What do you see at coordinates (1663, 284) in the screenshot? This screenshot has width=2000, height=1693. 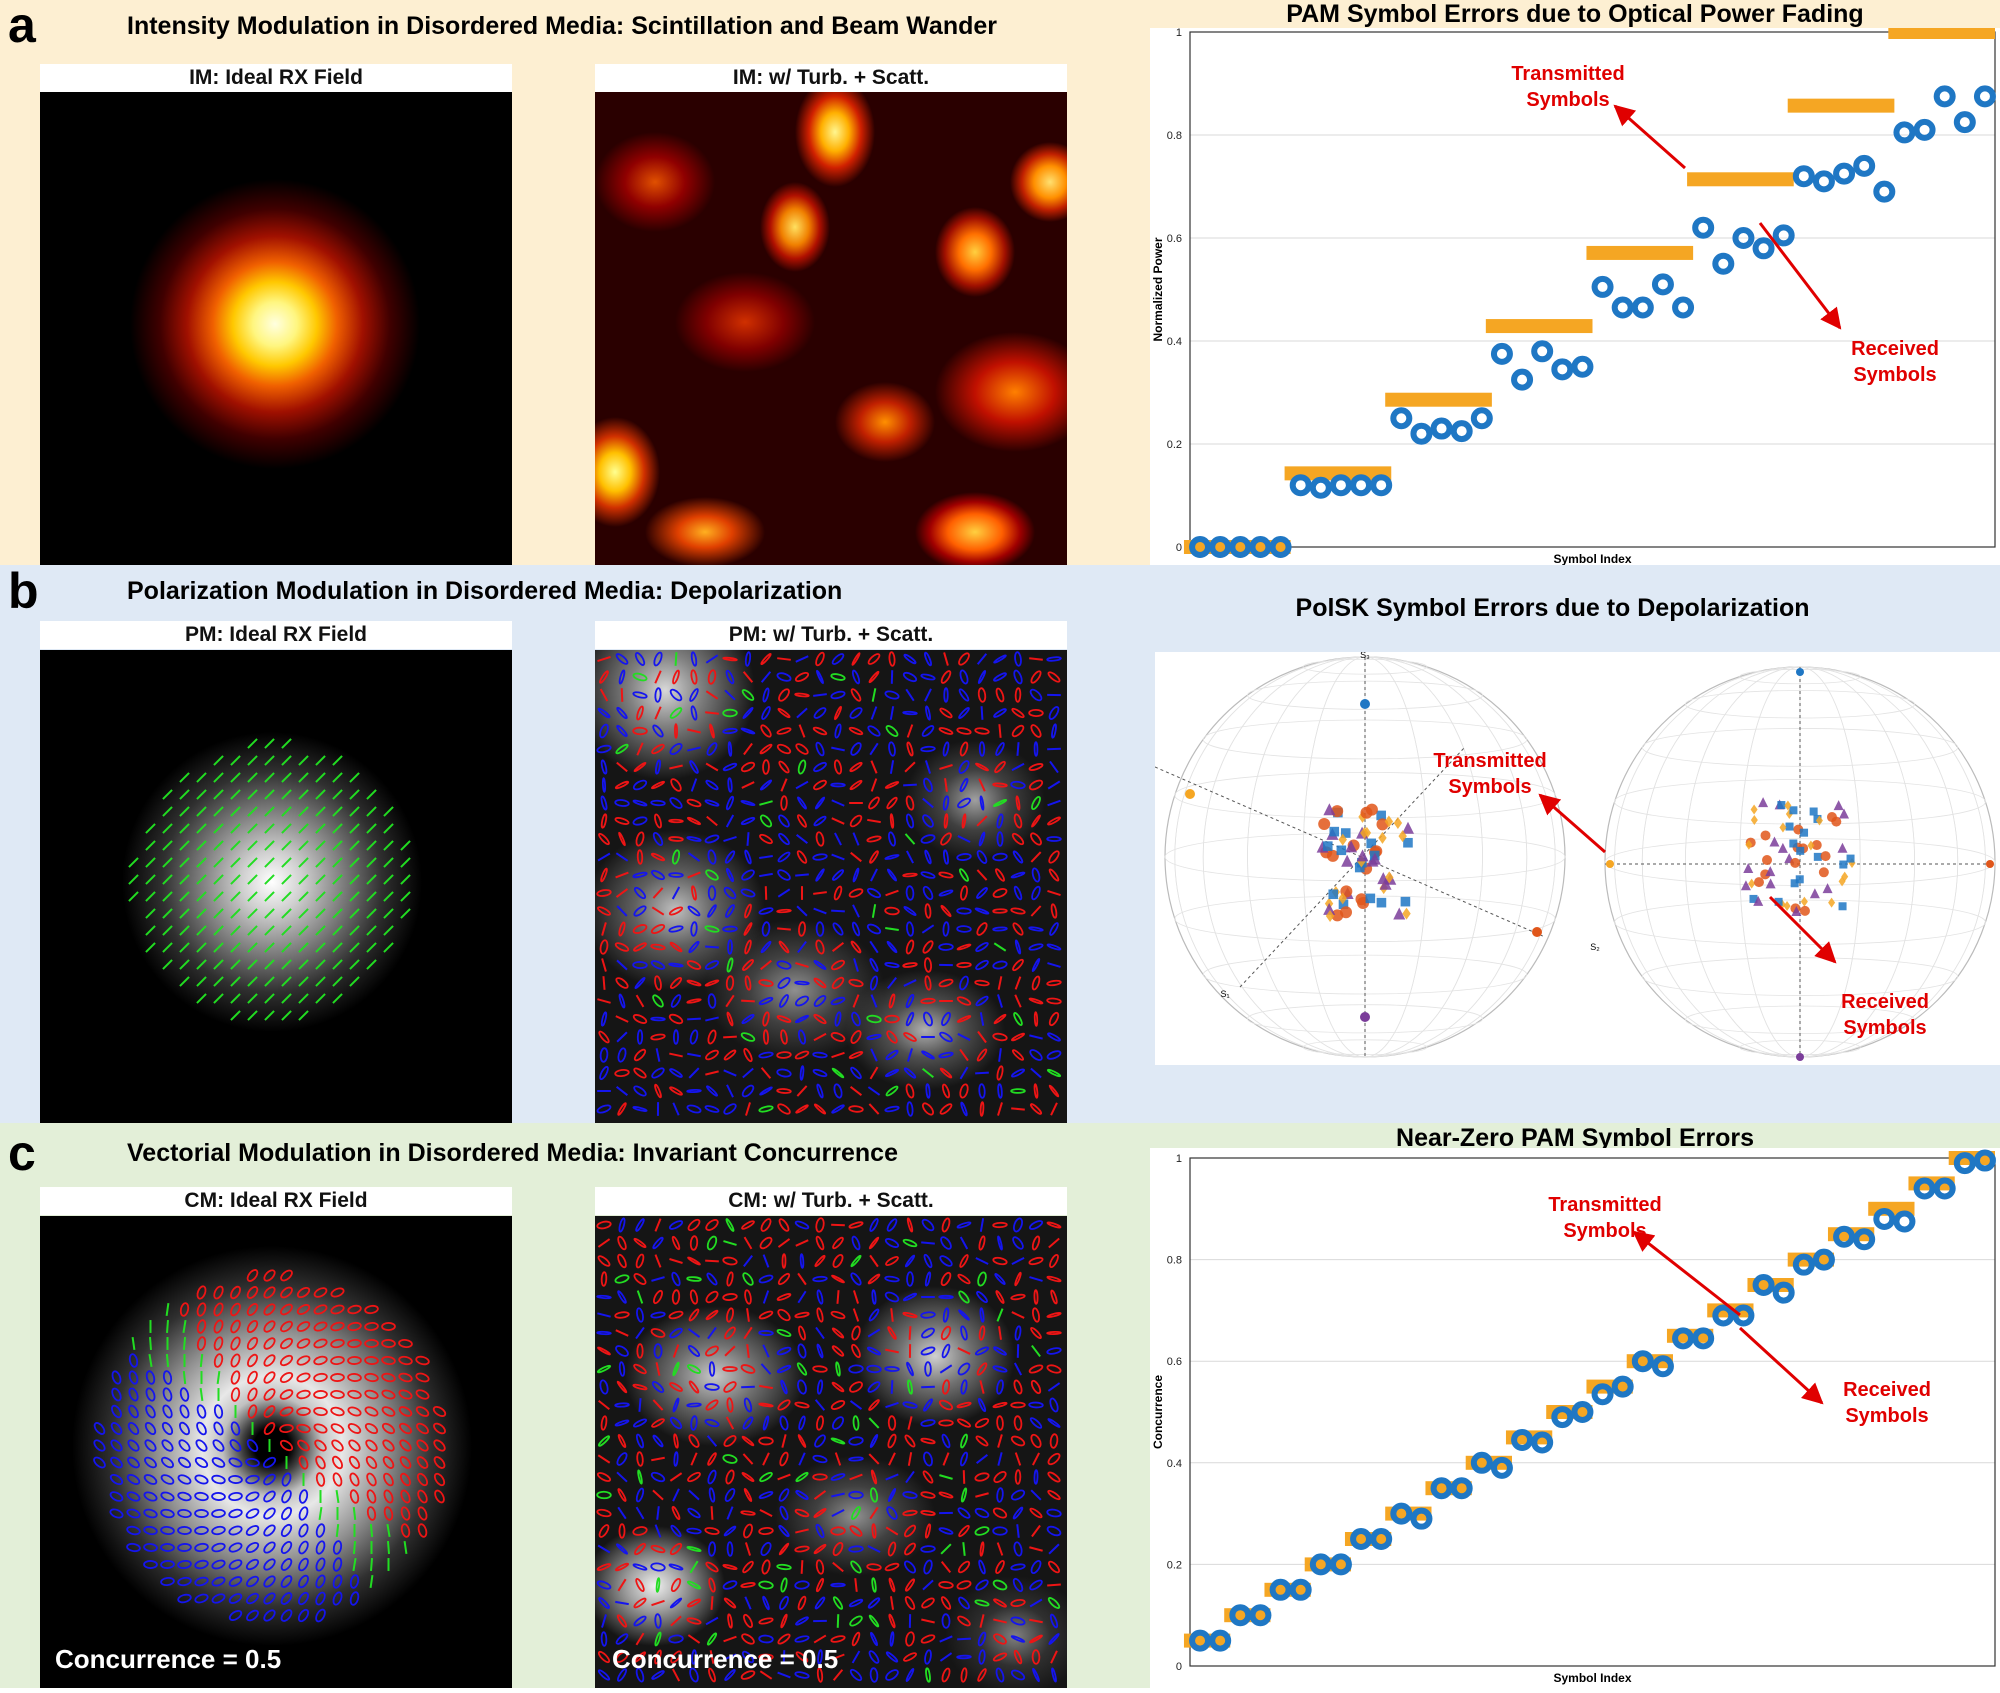 I see `received-symbol-point` at bounding box center [1663, 284].